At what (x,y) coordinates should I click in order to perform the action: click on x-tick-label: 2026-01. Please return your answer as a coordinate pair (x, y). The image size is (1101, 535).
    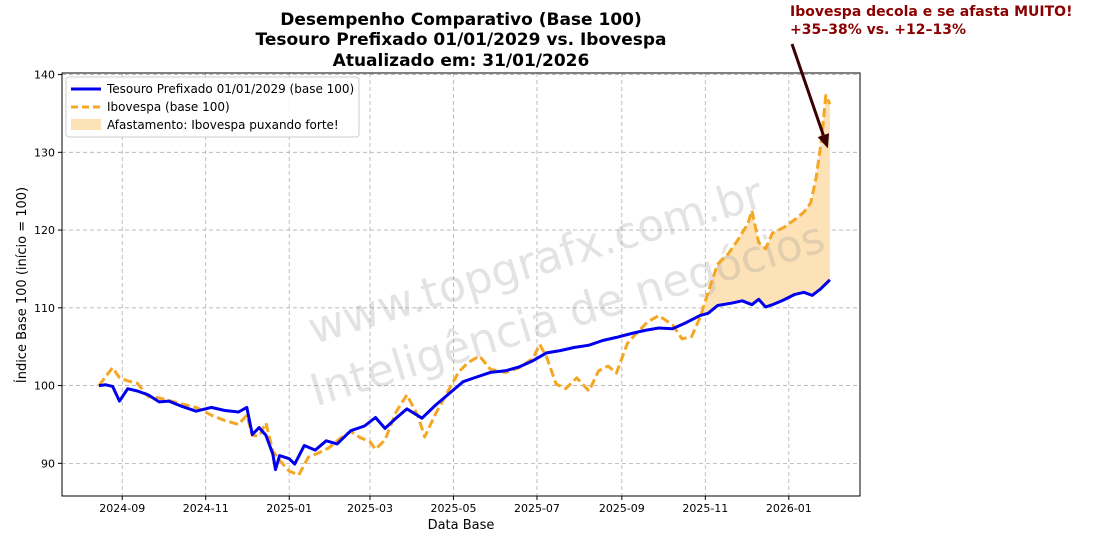
    Looking at the image, I should click on (789, 508).